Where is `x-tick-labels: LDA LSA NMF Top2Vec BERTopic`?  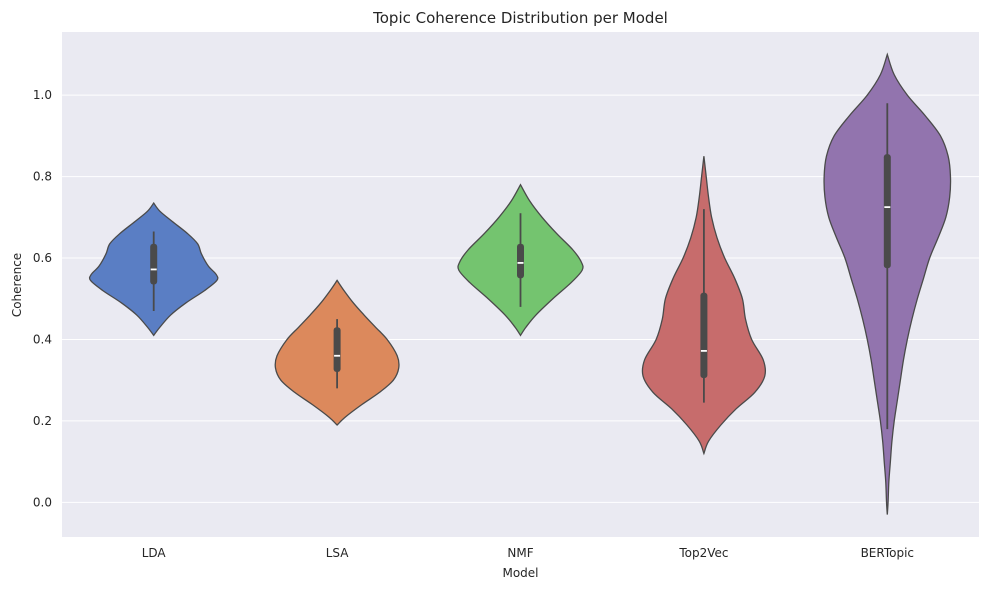
x-tick-labels: LDA LSA NMF Top2Vec BERTopic is located at coordinates (528, 553).